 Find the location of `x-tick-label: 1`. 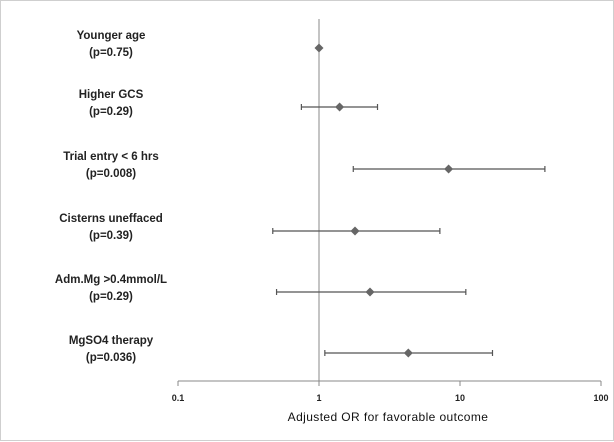

x-tick-label: 1 is located at coordinates (318, 398).